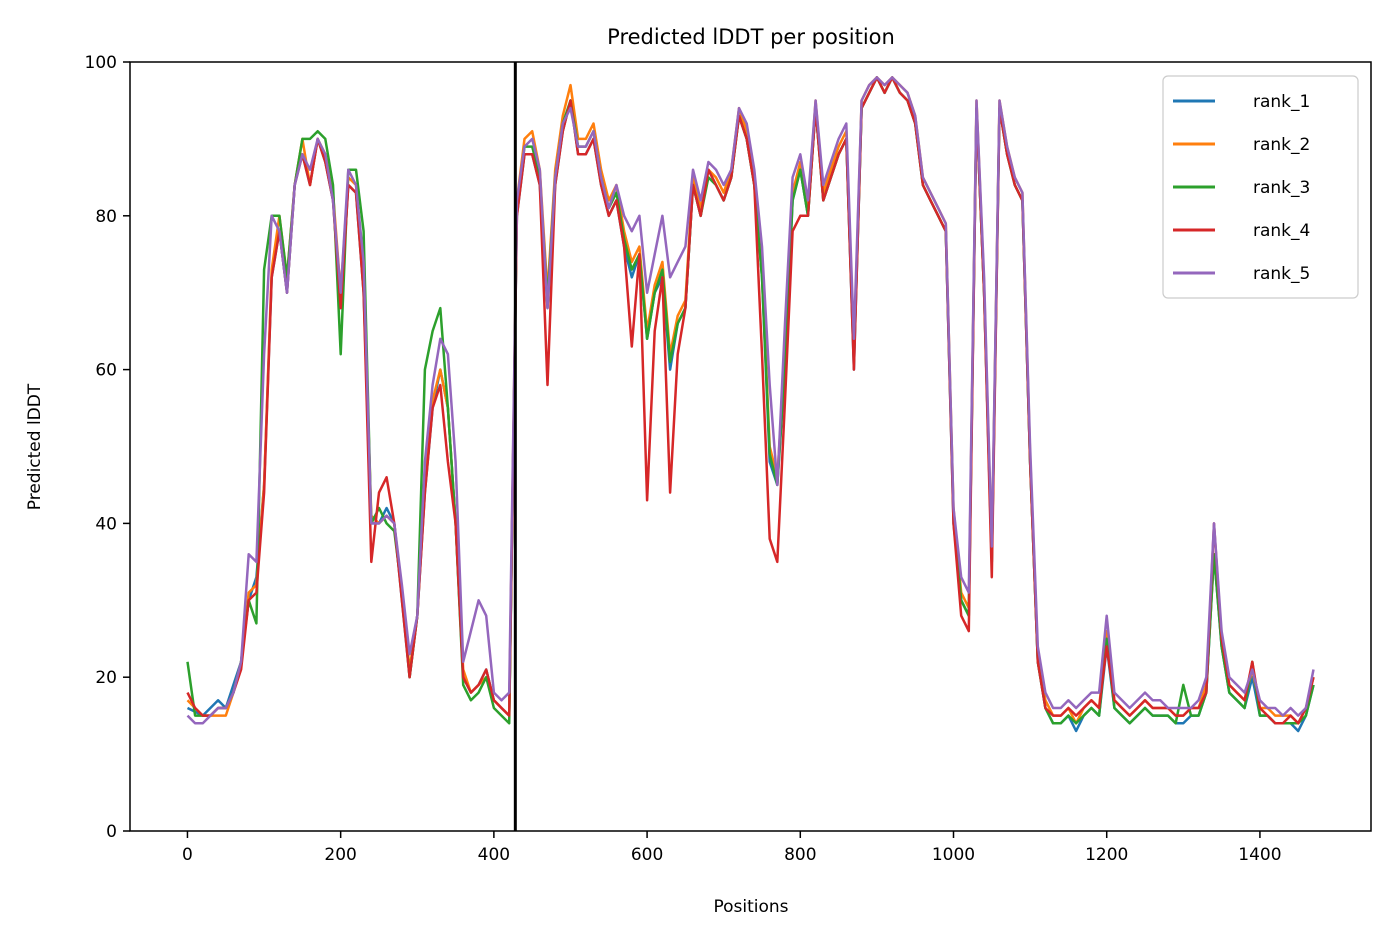 The image size is (1391, 939). What do you see at coordinates (1281, 274) in the screenshot?
I see `legend-label-rank_5: rank_5` at bounding box center [1281, 274].